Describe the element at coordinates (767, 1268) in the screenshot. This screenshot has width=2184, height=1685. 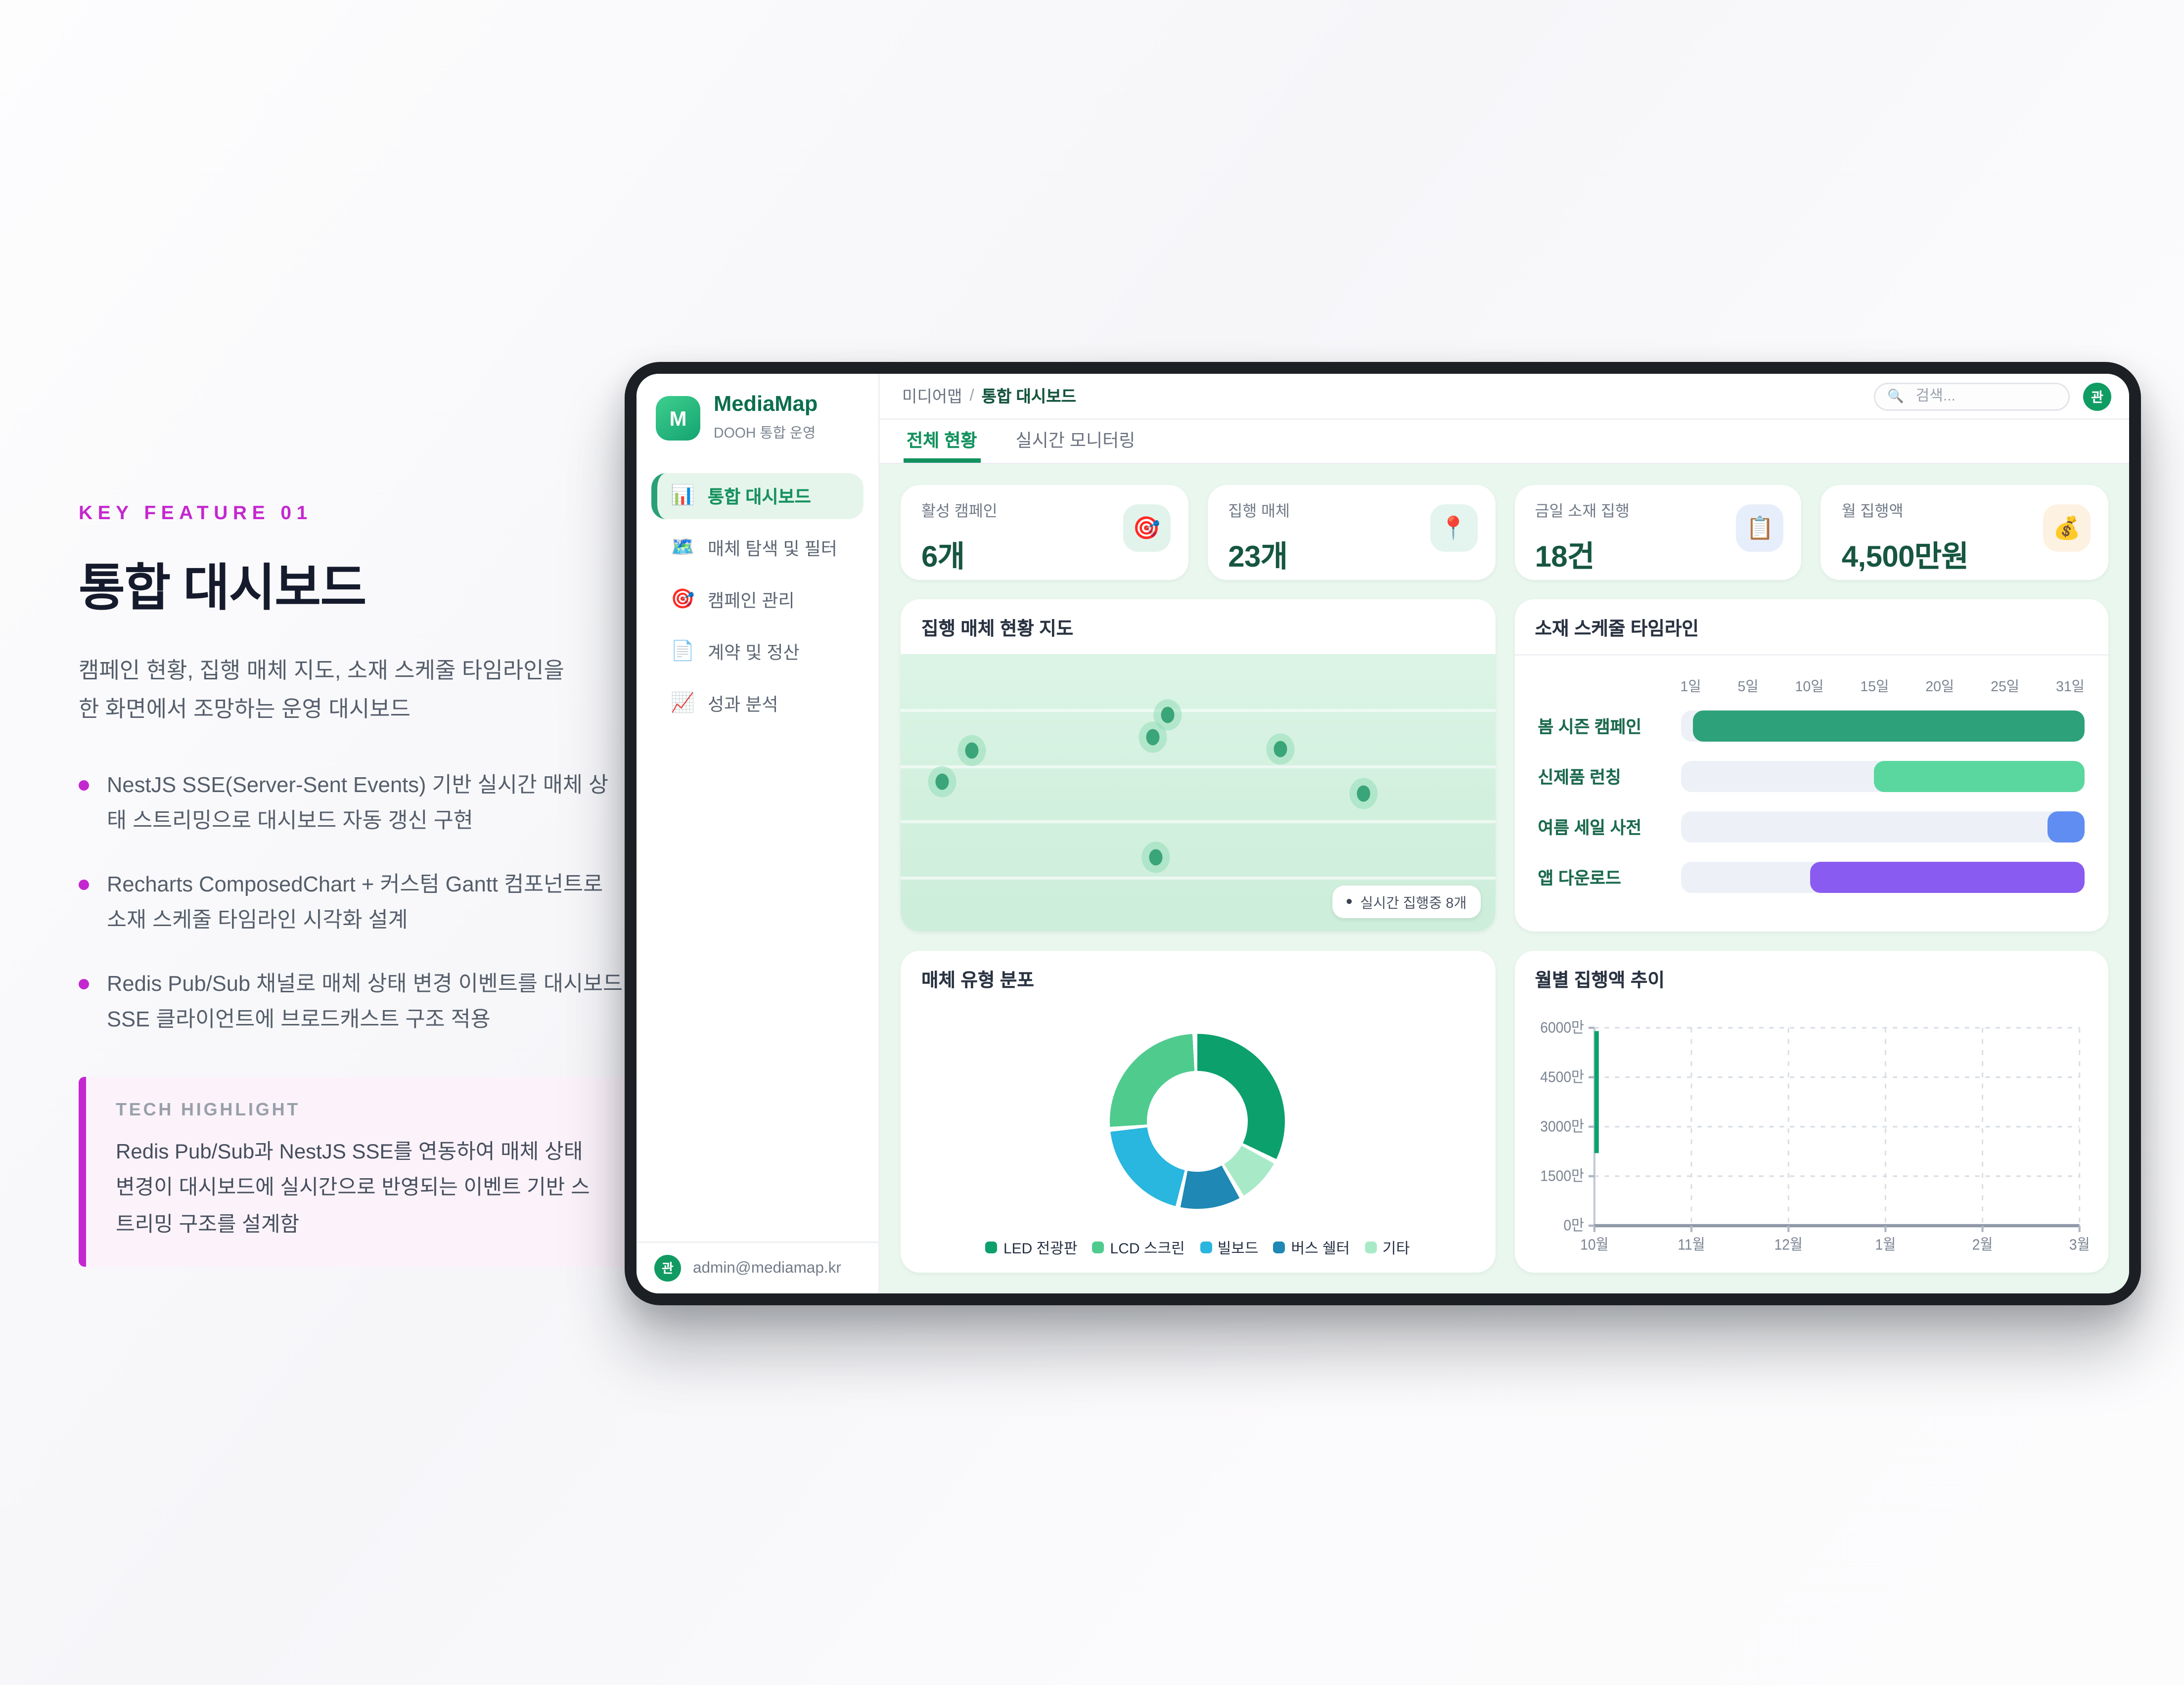
I see `footer-email: admin@mediamap.kr` at that location.